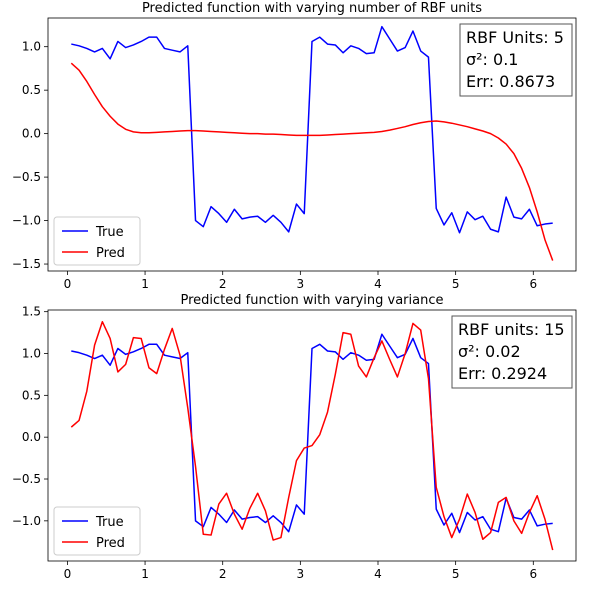 This screenshot has height=600, width=600. Describe the element at coordinates (492, 59) in the screenshot. I see `info-line: σ²: 0.1` at that location.